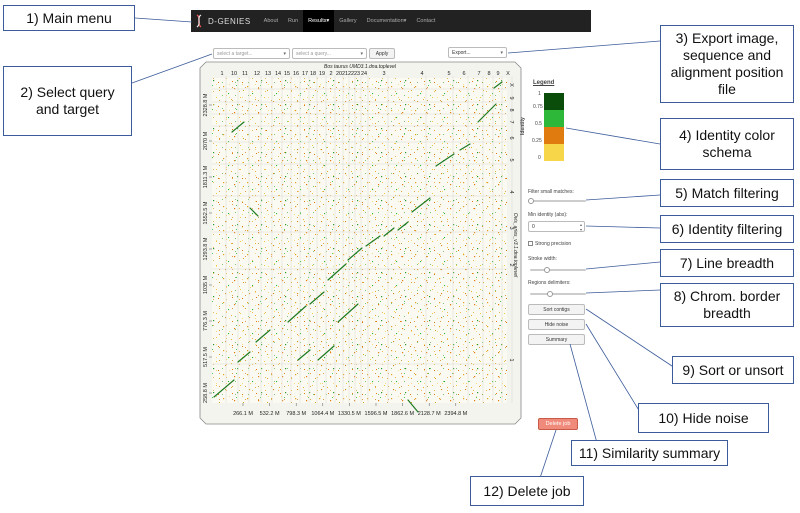 Image resolution: width=800 pixels, height=513 pixels. I want to click on stroke-slider-track, so click(558, 270).